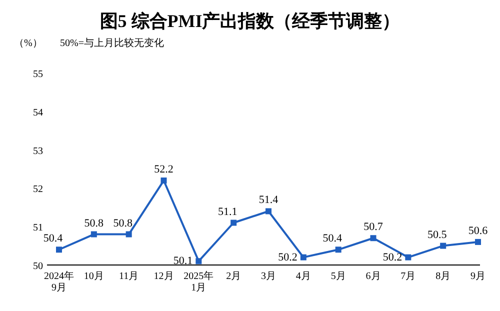 Image resolution: width=500 pixels, height=311 pixels. What do you see at coordinates (408, 276) in the screenshot?
I see `x-tick-label: 7月` at bounding box center [408, 276].